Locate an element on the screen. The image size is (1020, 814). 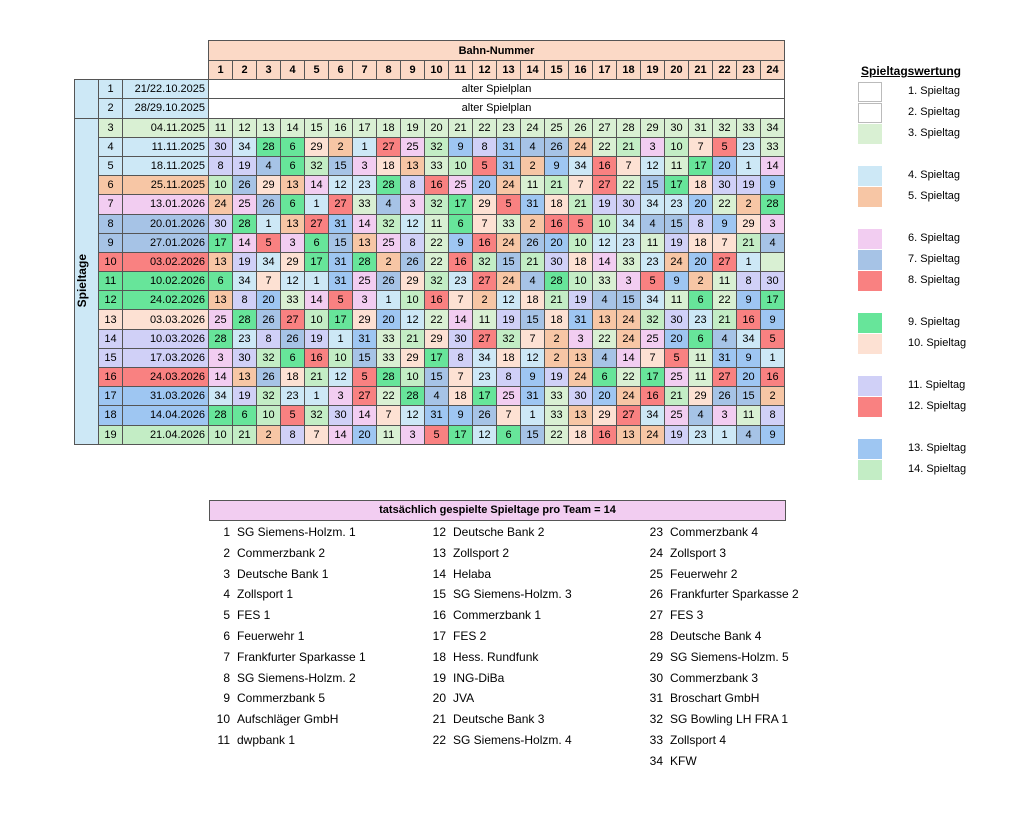
legend-item: 1. Spieltag is located at coordinates (933, 92).